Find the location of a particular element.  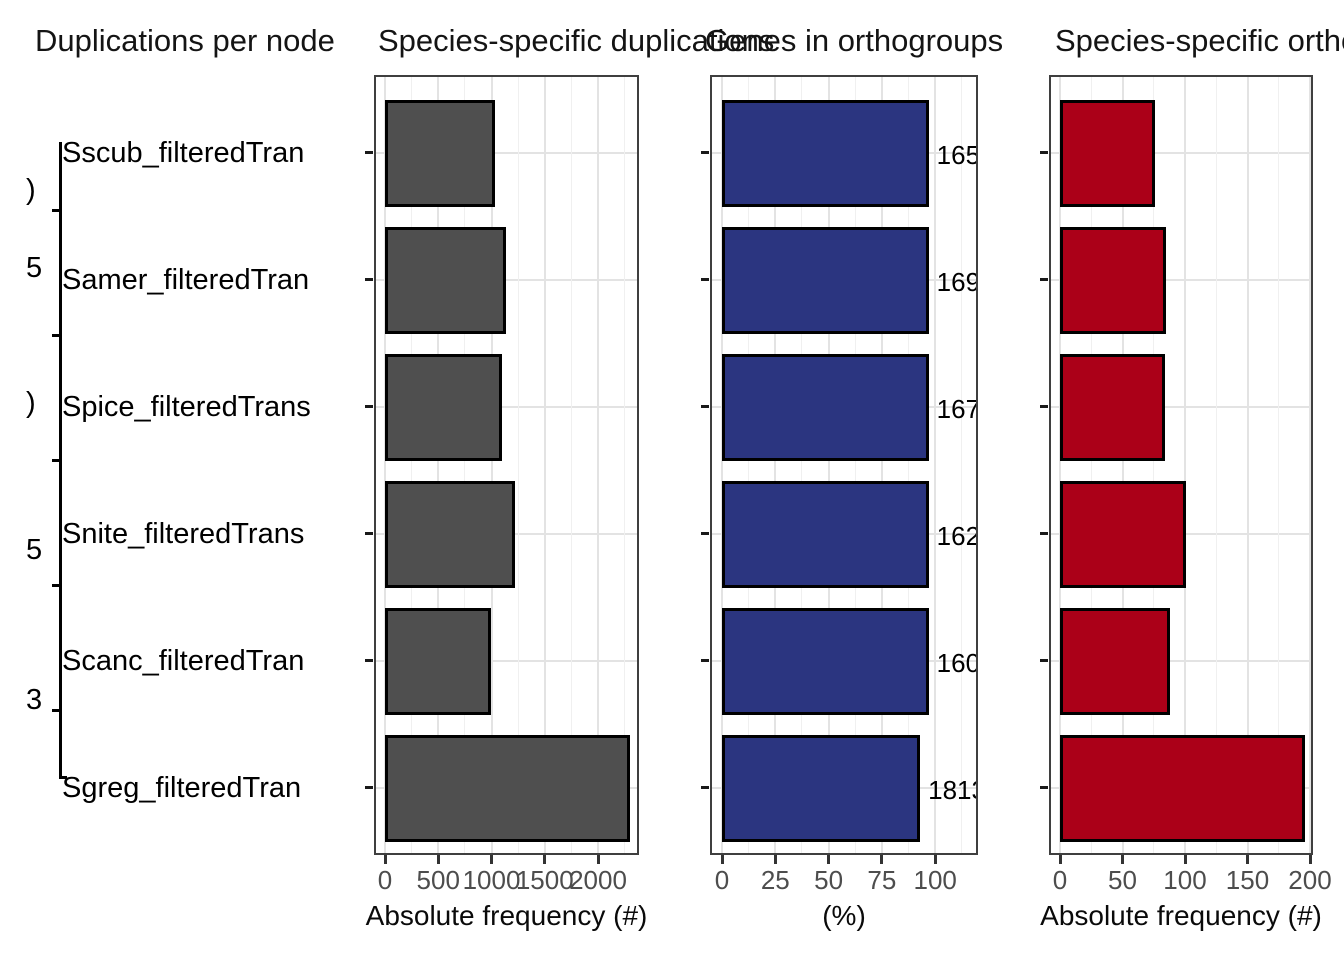

tree-corner-branch is located at coordinates (63, 777).